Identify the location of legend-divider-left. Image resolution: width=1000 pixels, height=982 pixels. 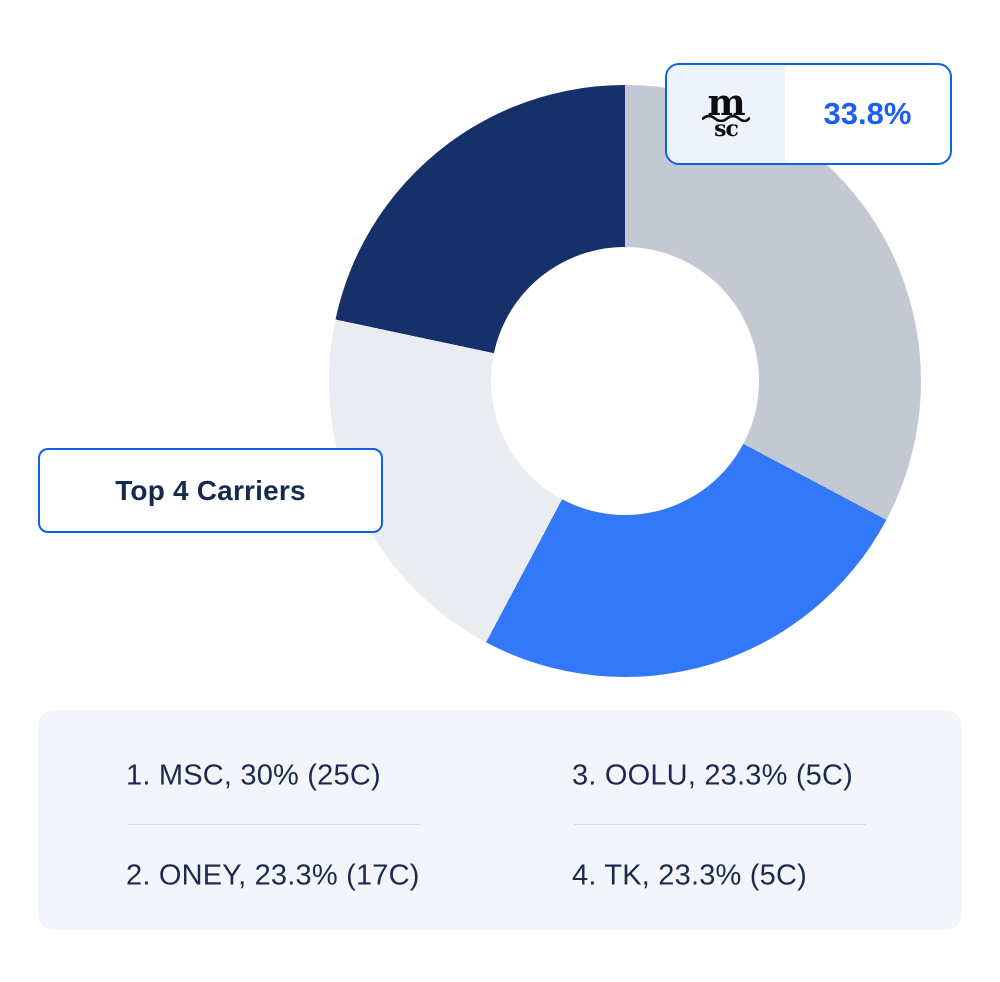
(274, 824).